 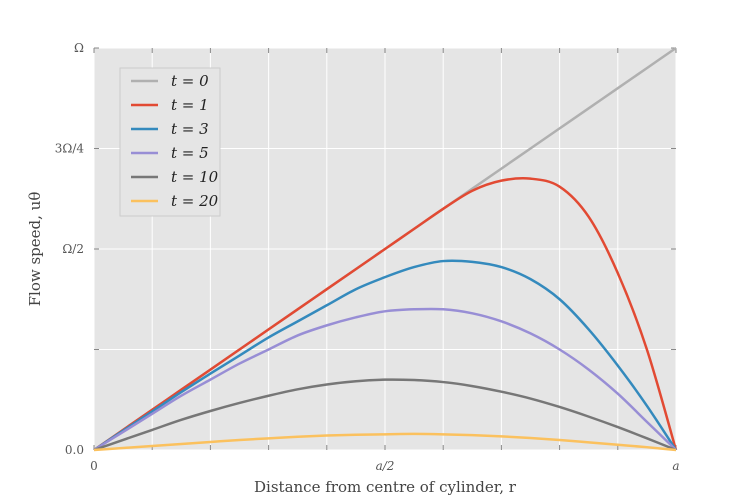 I want to click on x-tick-label: a/2, so click(x=385, y=466).